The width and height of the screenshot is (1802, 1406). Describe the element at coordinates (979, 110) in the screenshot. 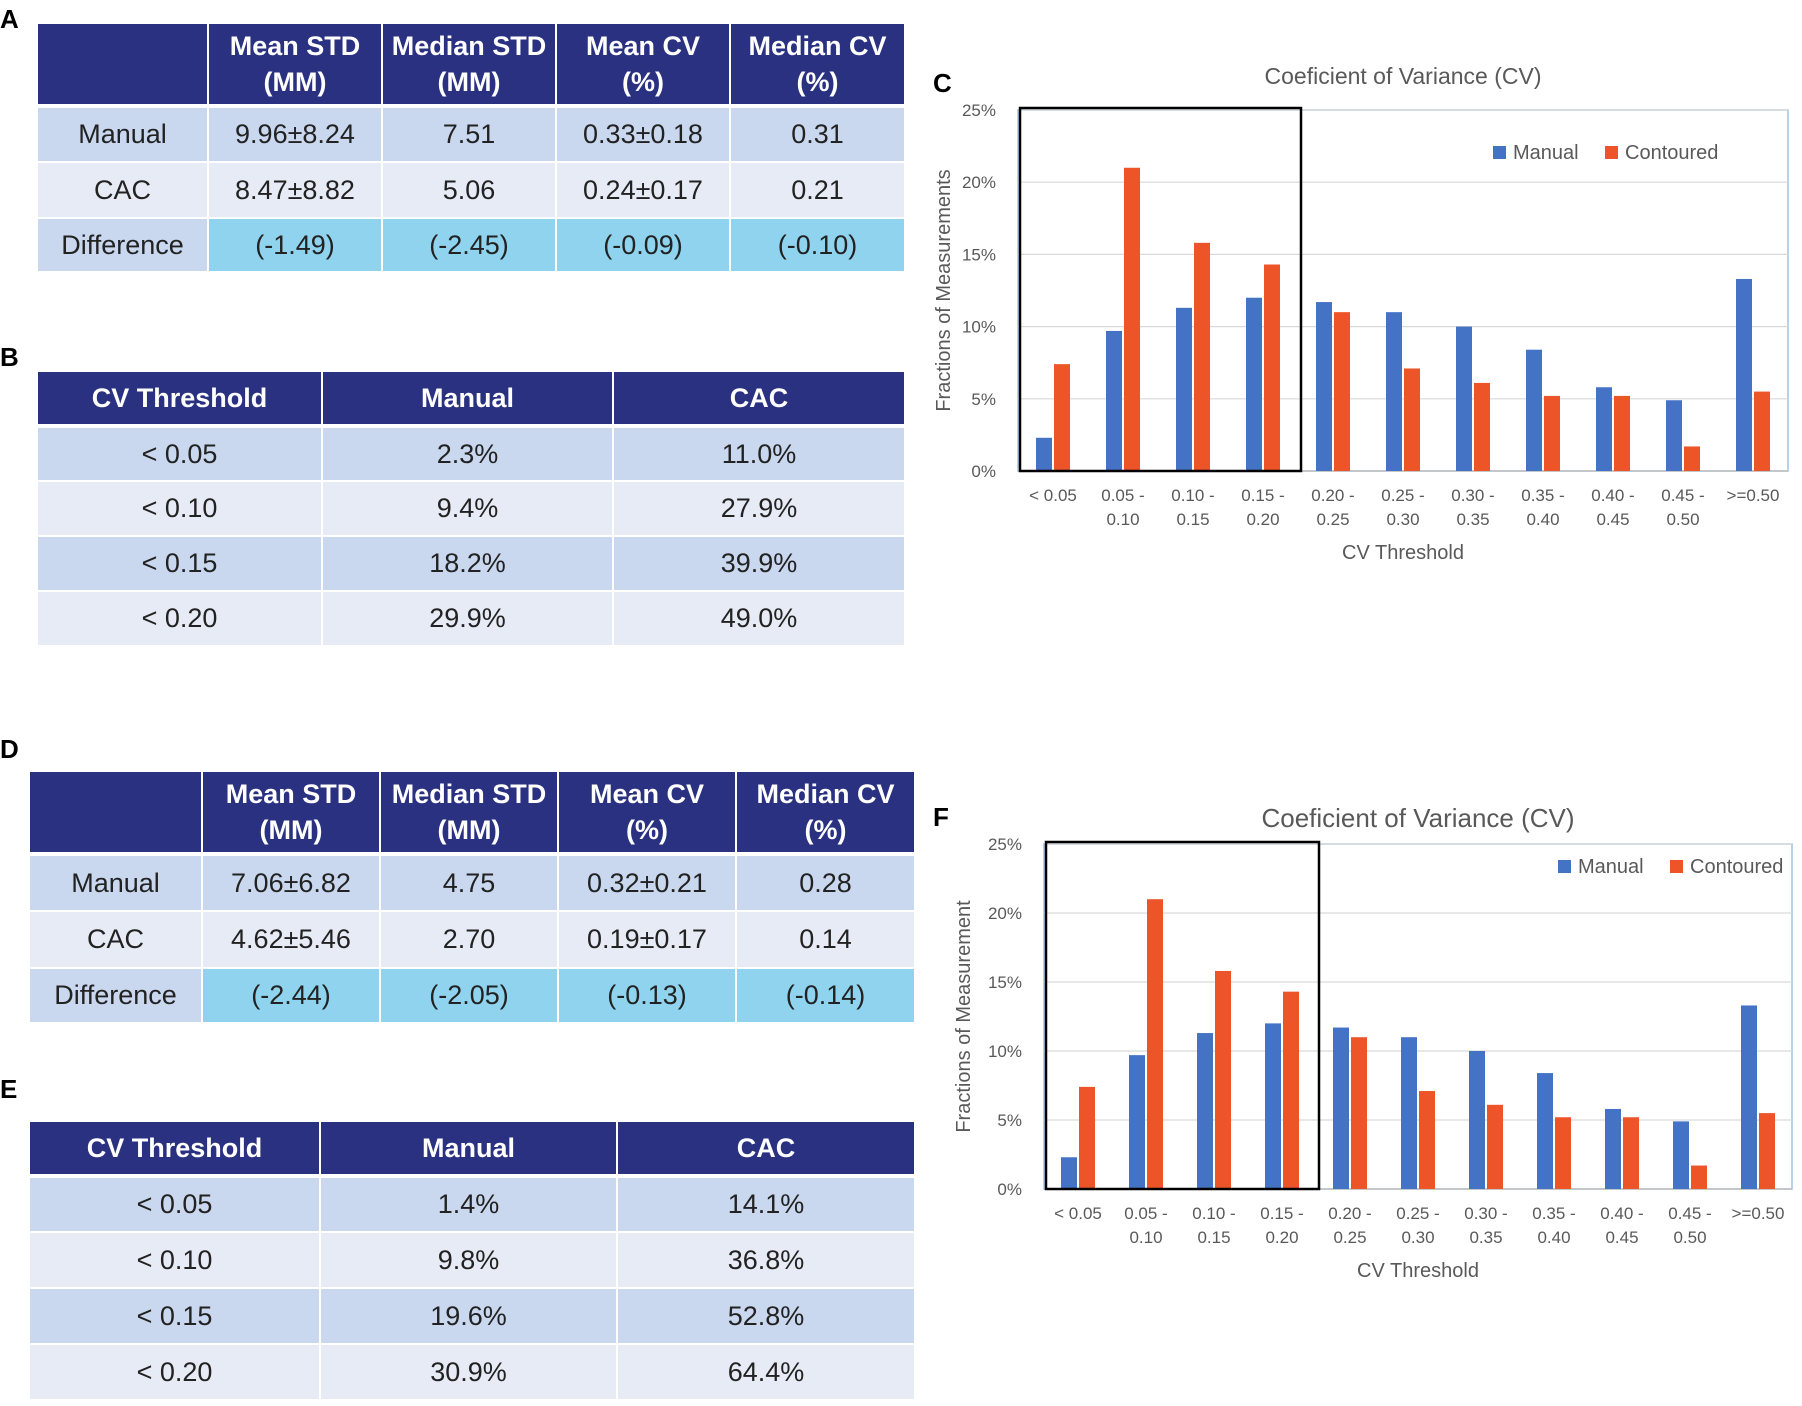

I see `y-tick-label: 25%` at that location.